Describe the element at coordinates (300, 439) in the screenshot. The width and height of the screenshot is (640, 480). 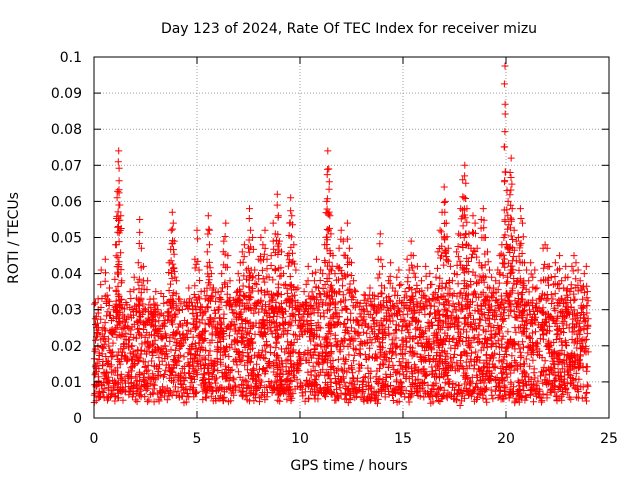
I see `x-tick-label: 10` at that location.